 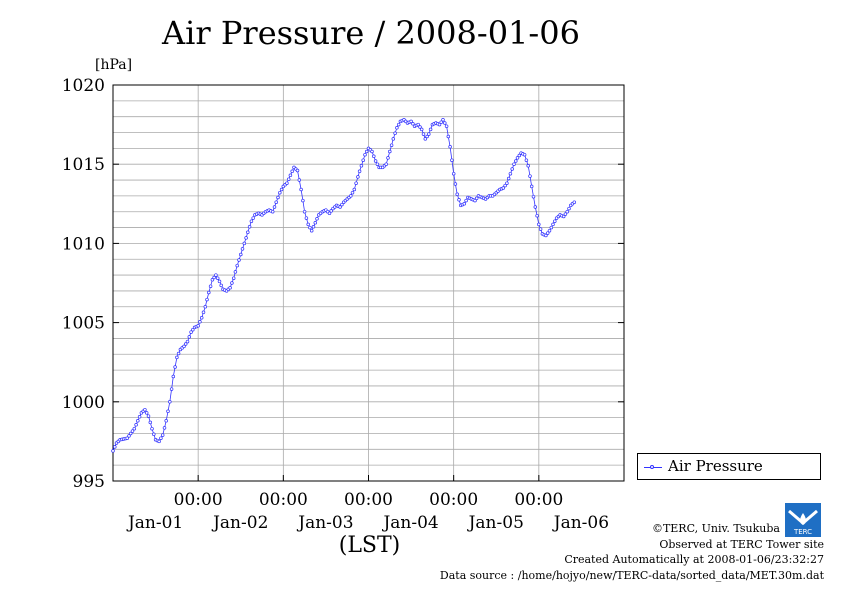 What do you see at coordinates (715, 528) in the screenshot?
I see `copyright-text: ©TERC, Univ. Tsukuba` at bounding box center [715, 528].